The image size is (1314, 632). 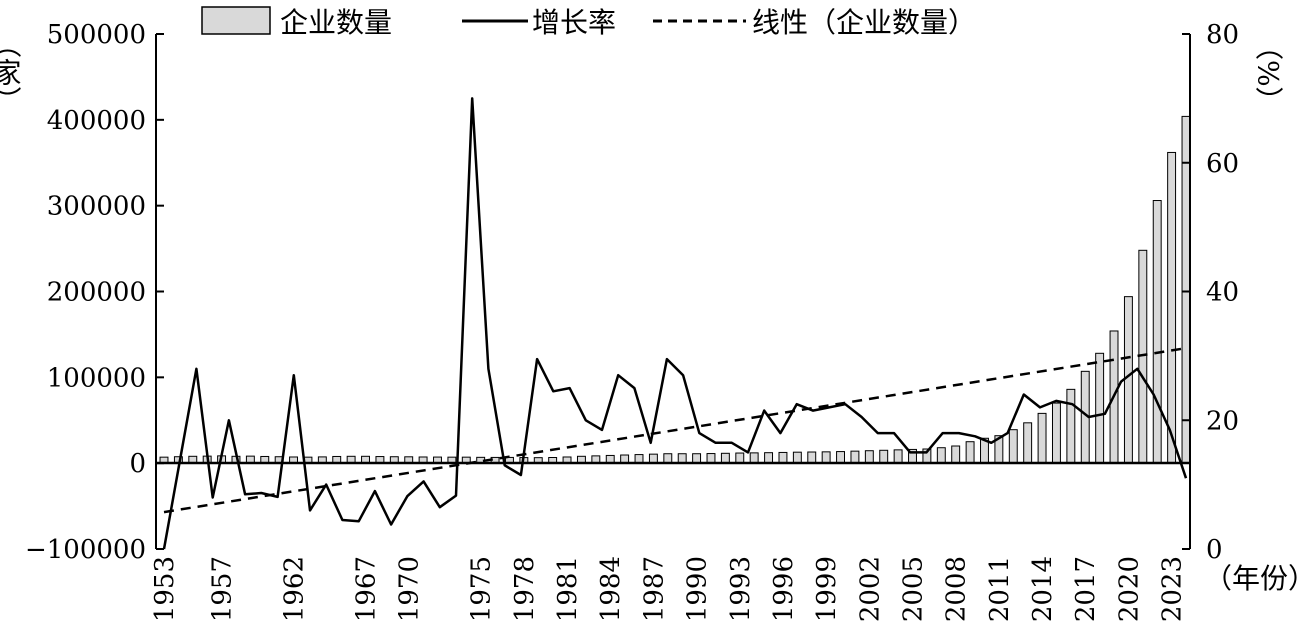 What do you see at coordinates (1042, 438) in the screenshot?
I see `bar-2014` at bounding box center [1042, 438].